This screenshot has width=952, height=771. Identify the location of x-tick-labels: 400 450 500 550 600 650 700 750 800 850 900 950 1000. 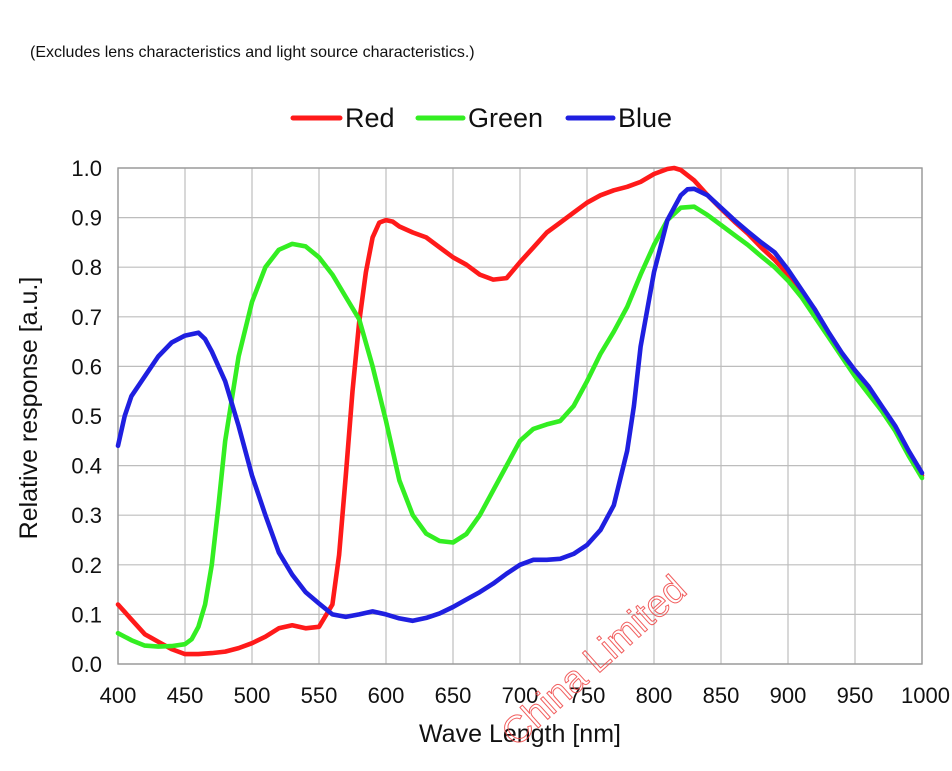
(525, 695).